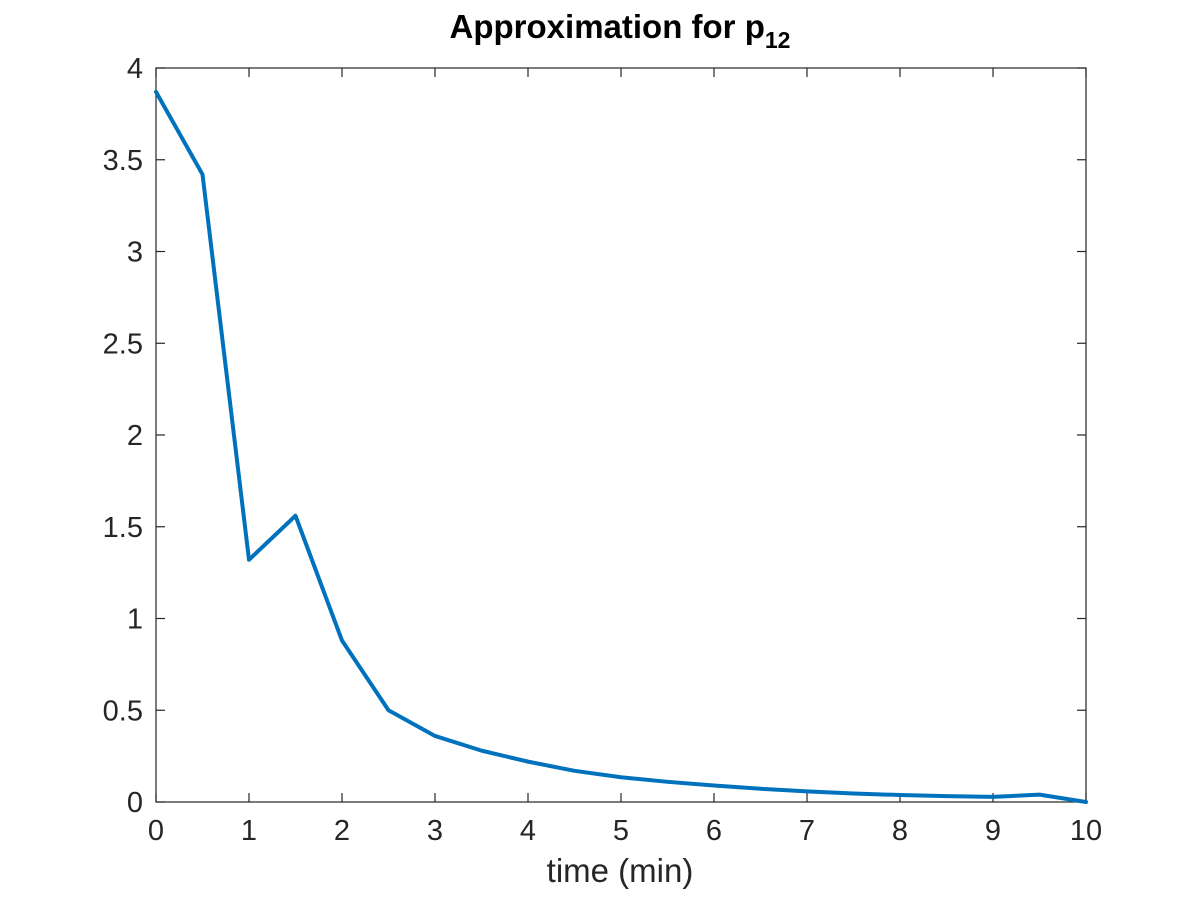 Image resolution: width=1200 pixels, height=900 pixels. I want to click on chart-title-main: Approximation for p, so click(607, 26).